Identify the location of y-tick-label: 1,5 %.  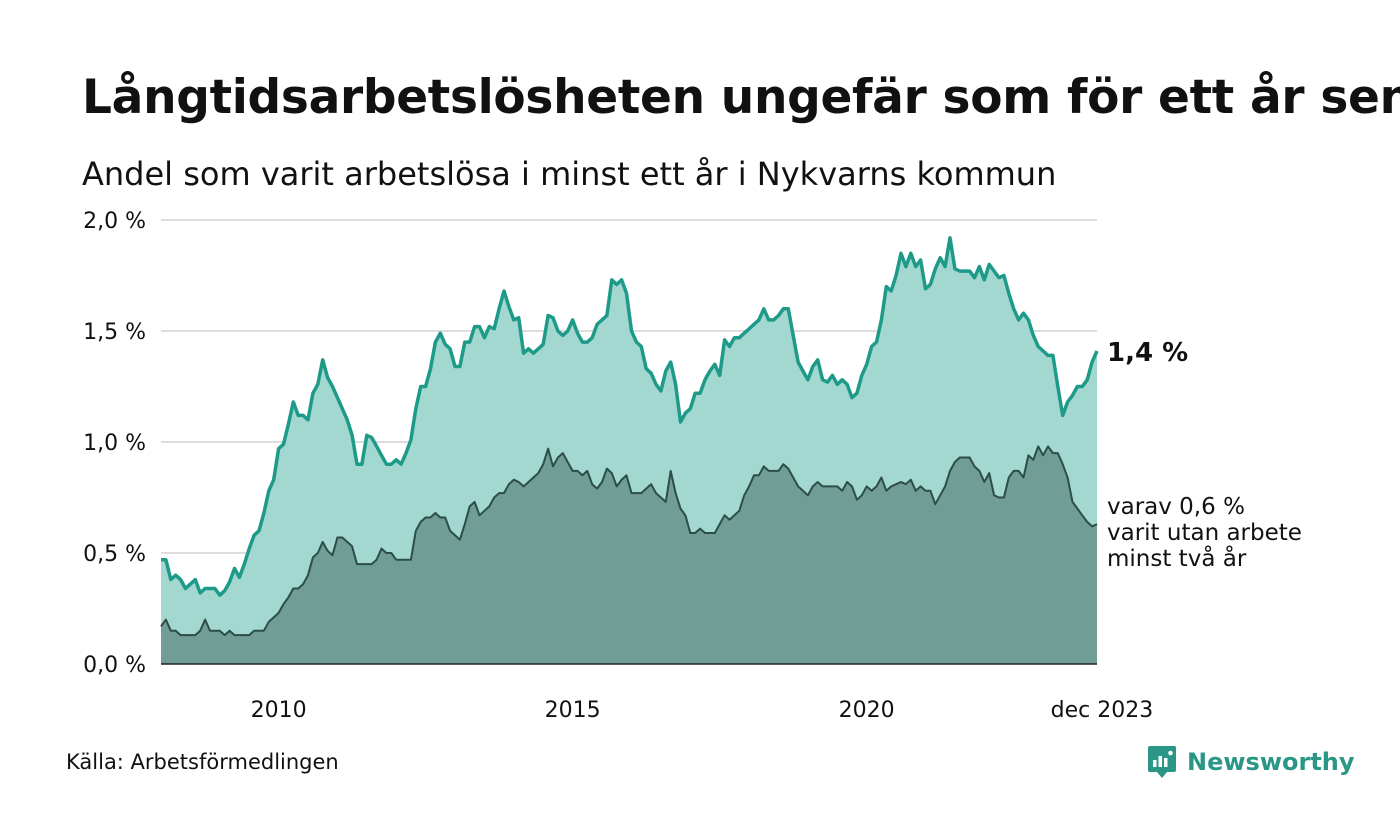
(114, 332).